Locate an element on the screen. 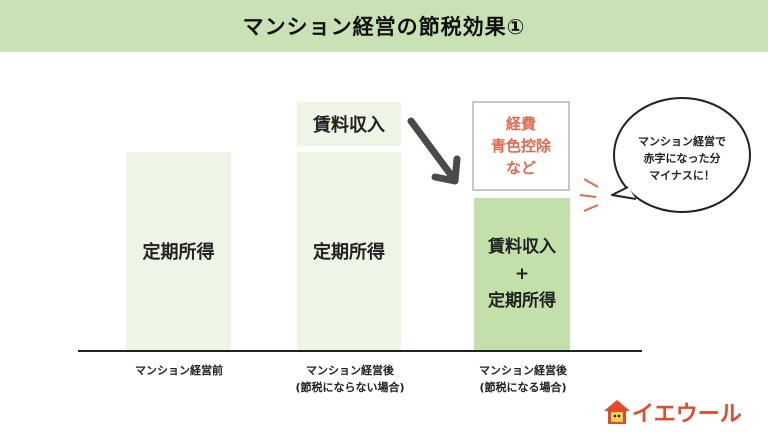 The image size is (768, 432). expense-line3: など is located at coordinates (520, 168).